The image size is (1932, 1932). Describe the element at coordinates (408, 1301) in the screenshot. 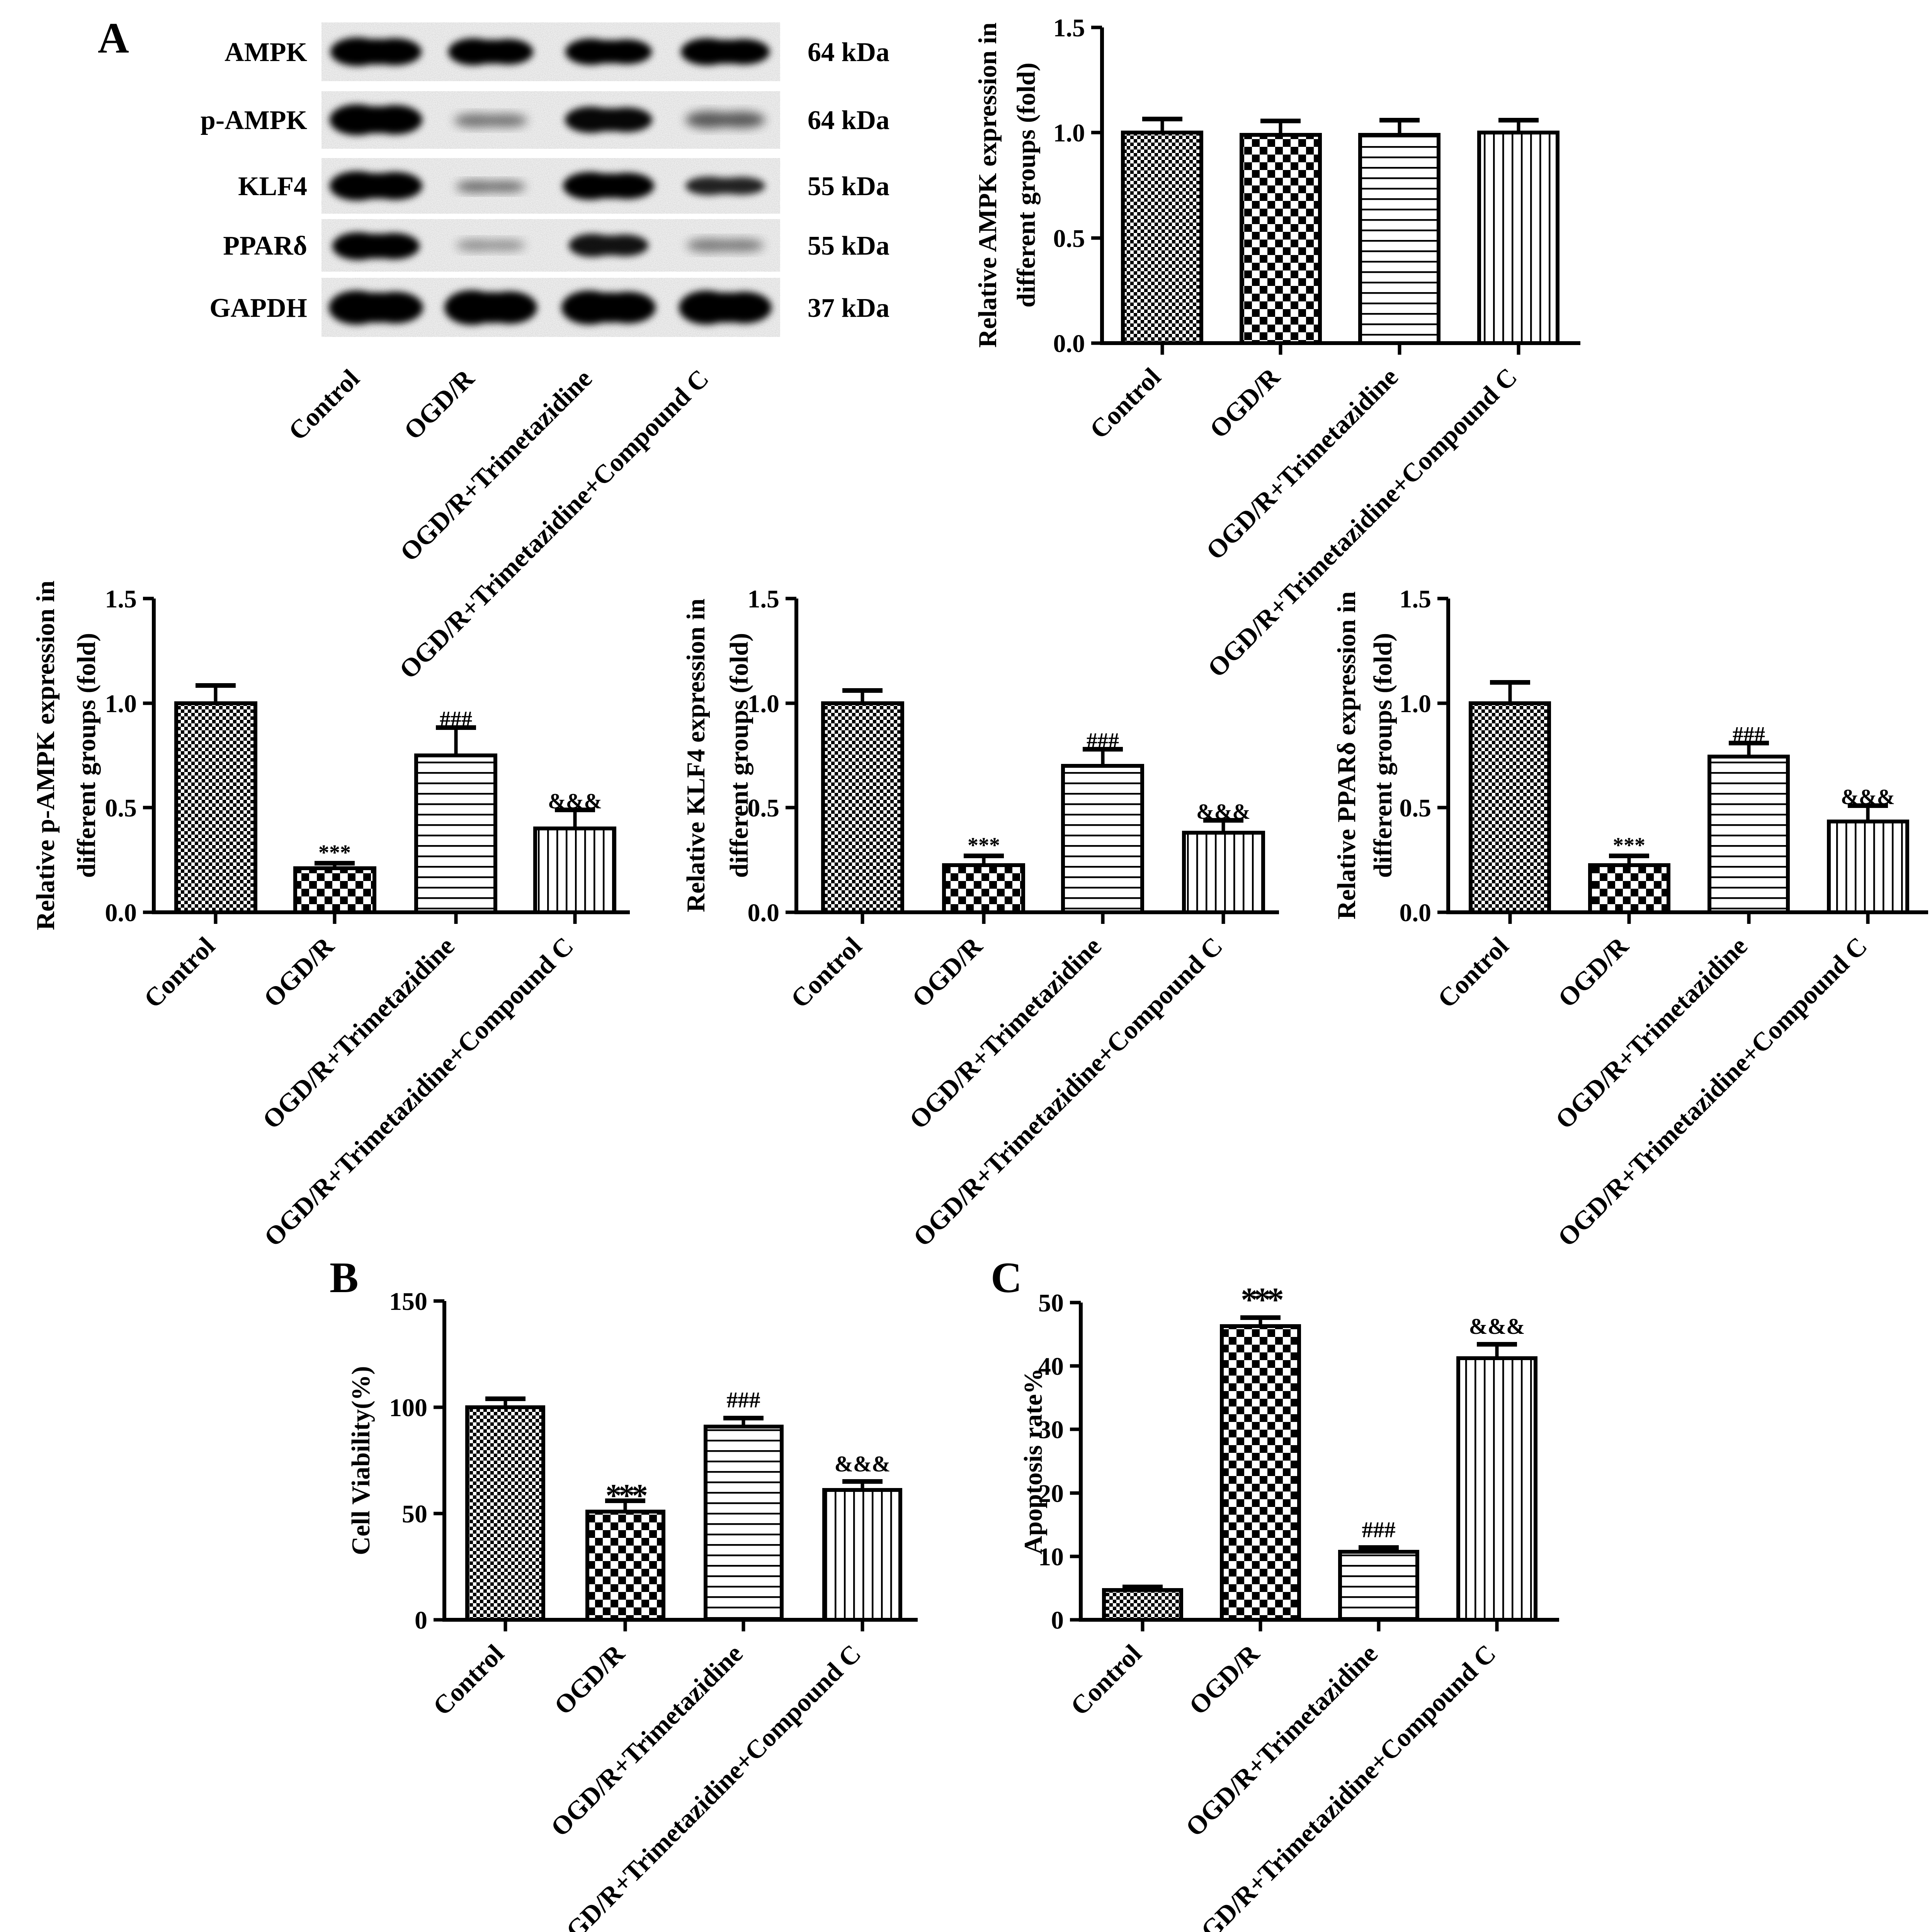

I see `svg-text: 150` at that location.